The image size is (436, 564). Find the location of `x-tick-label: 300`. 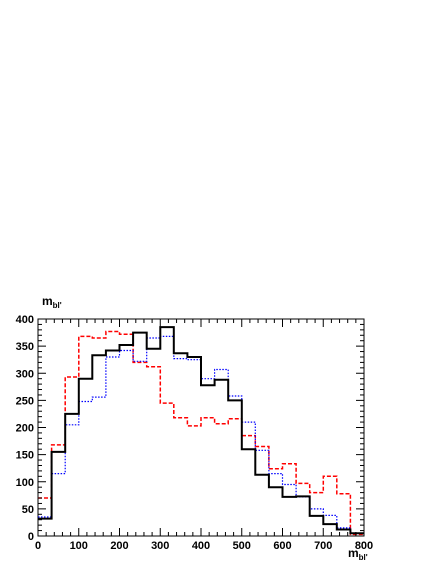

x-tick-label: 300 is located at coordinates (160, 546).